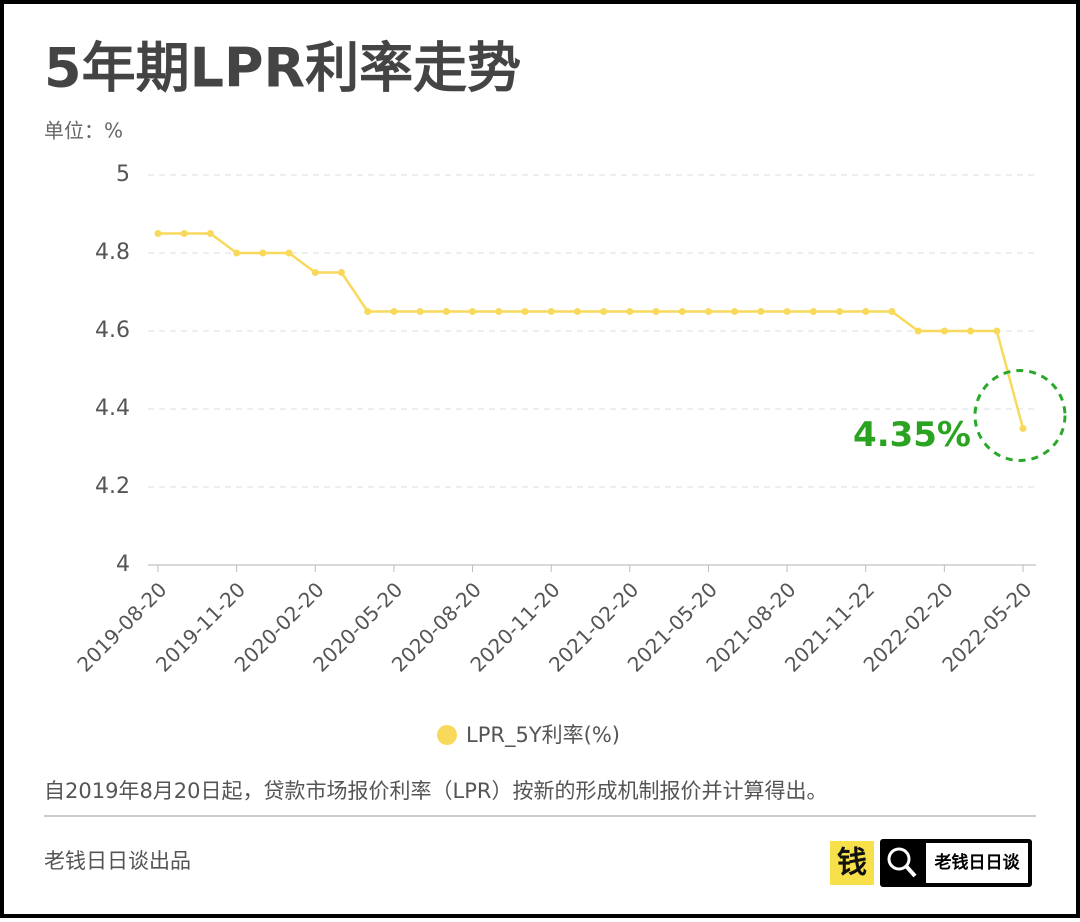  Describe the element at coordinates (112, 252) in the screenshot. I see `y-tick-label: 4.8` at that location.